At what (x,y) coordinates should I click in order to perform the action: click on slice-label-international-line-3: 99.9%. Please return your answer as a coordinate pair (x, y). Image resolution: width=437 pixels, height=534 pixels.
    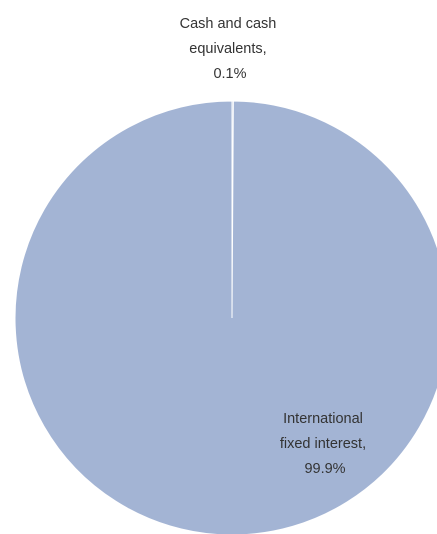
    Looking at the image, I should click on (324, 469).